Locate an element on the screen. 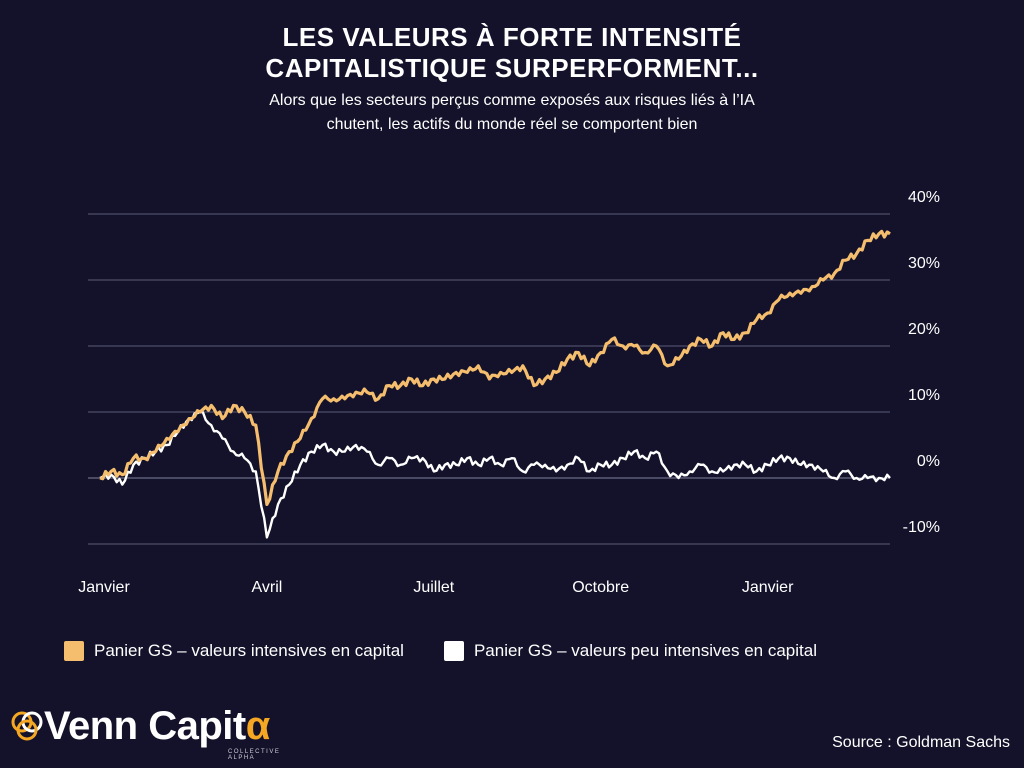  source-note: Source : Goldman Sachs is located at coordinates (921, 742).